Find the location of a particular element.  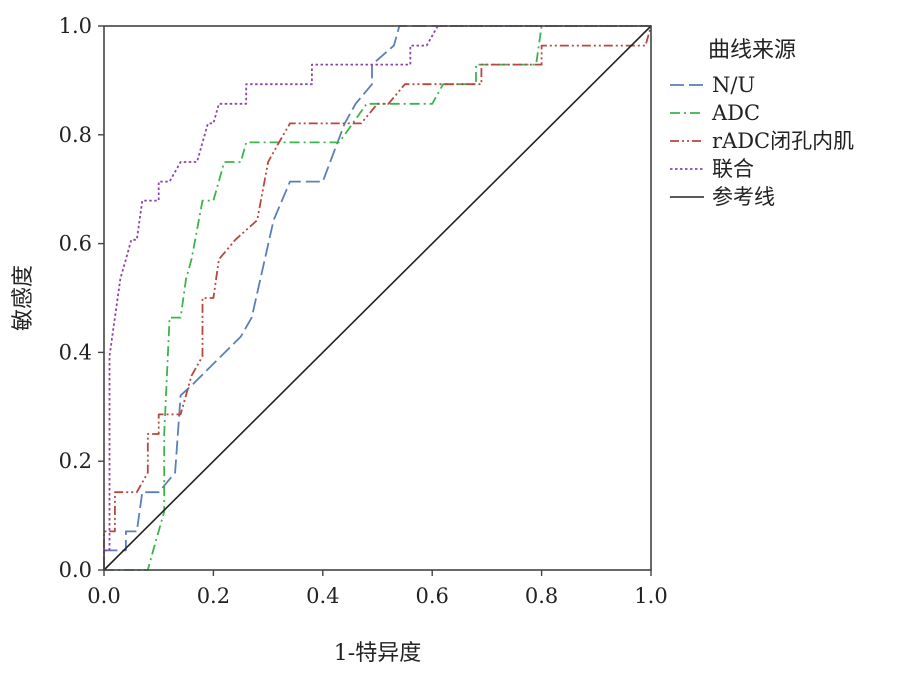

x-axis-title: 1-特异度 is located at coordinates (377, 653).